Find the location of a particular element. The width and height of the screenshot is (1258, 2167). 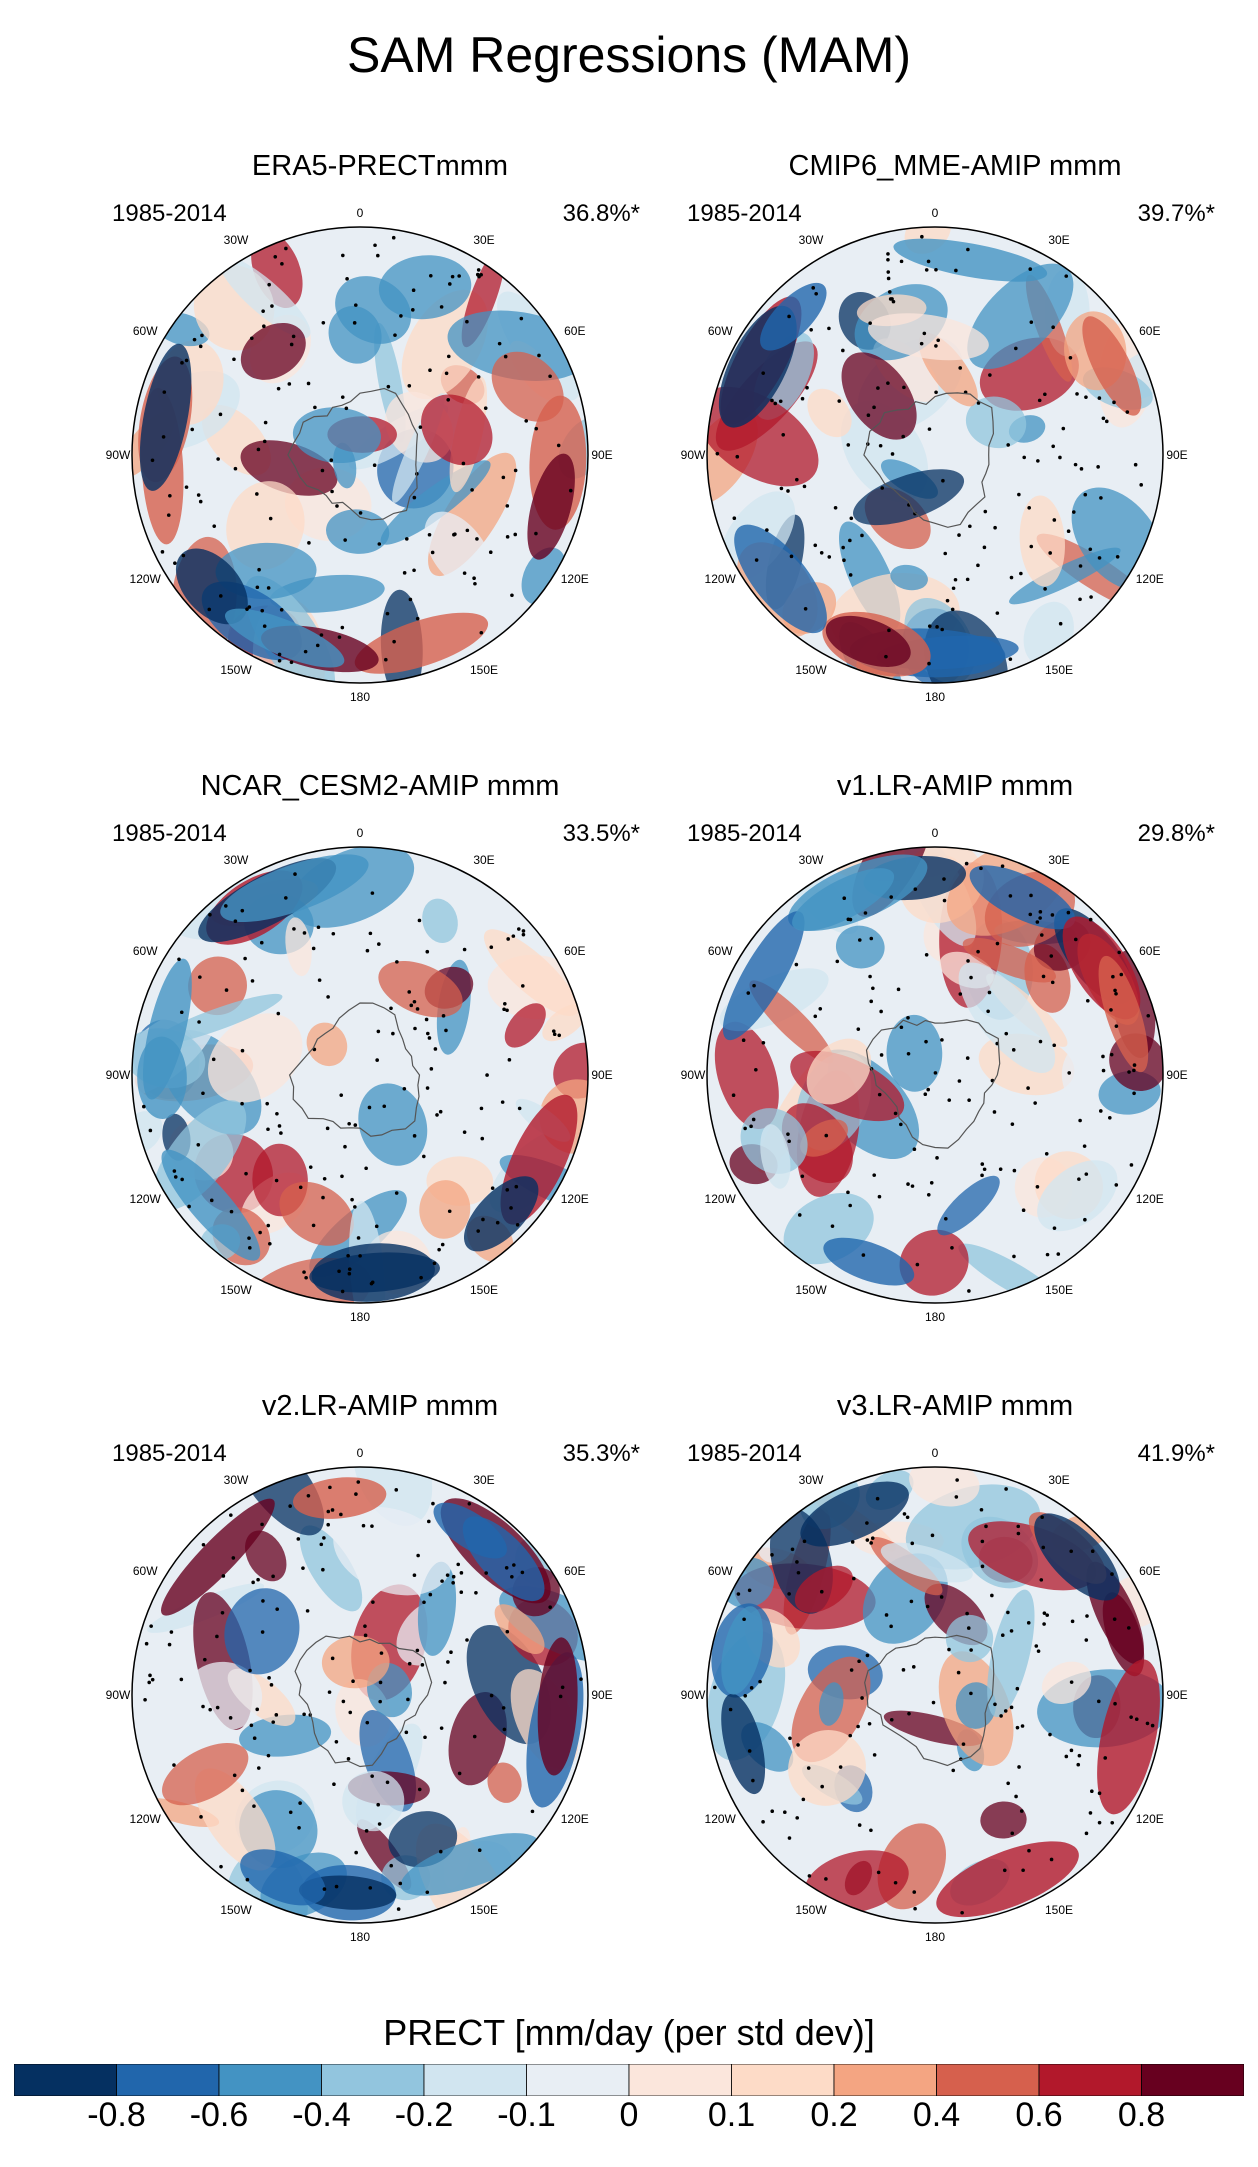

panel-variance-percent: 36.8%* is located at coordinates (601, 213).